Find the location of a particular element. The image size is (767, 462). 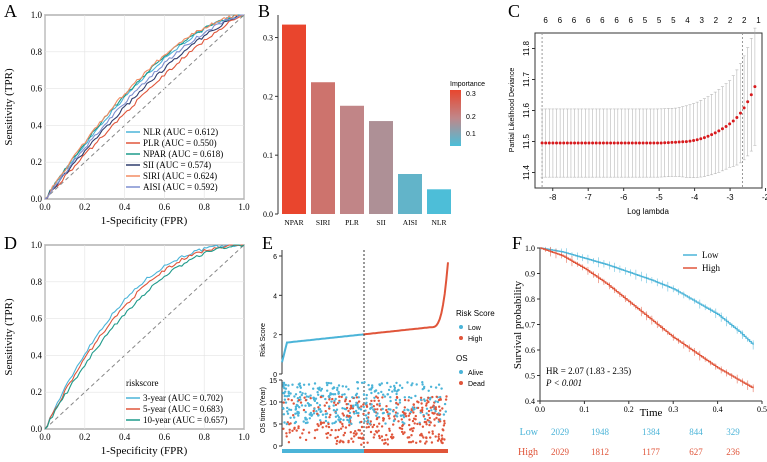

panel-f-ytick-label: 0.7 is located at coordinates (530, 325).